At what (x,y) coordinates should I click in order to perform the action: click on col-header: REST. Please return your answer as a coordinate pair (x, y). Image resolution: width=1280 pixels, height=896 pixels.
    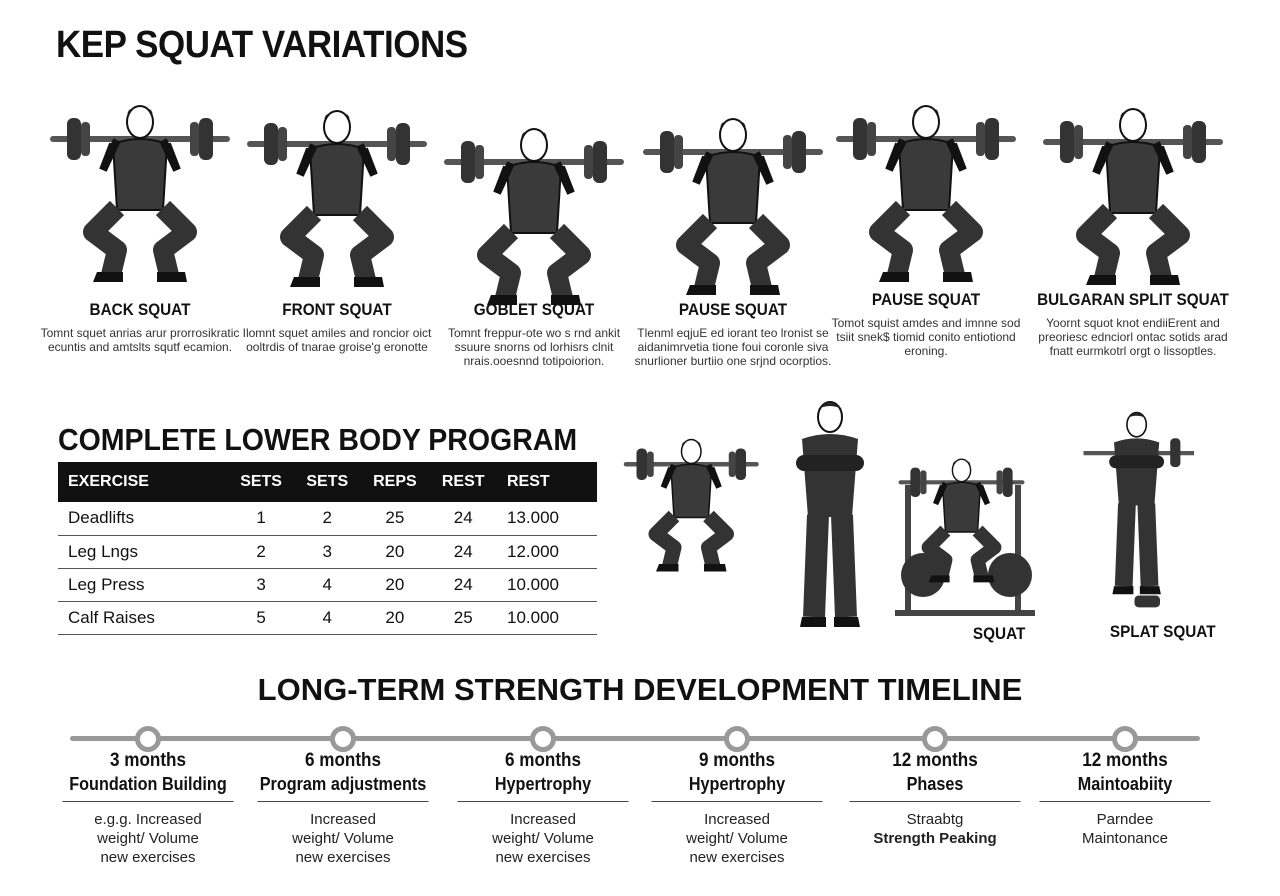
    Looking at the image, I should click on (547, 482).